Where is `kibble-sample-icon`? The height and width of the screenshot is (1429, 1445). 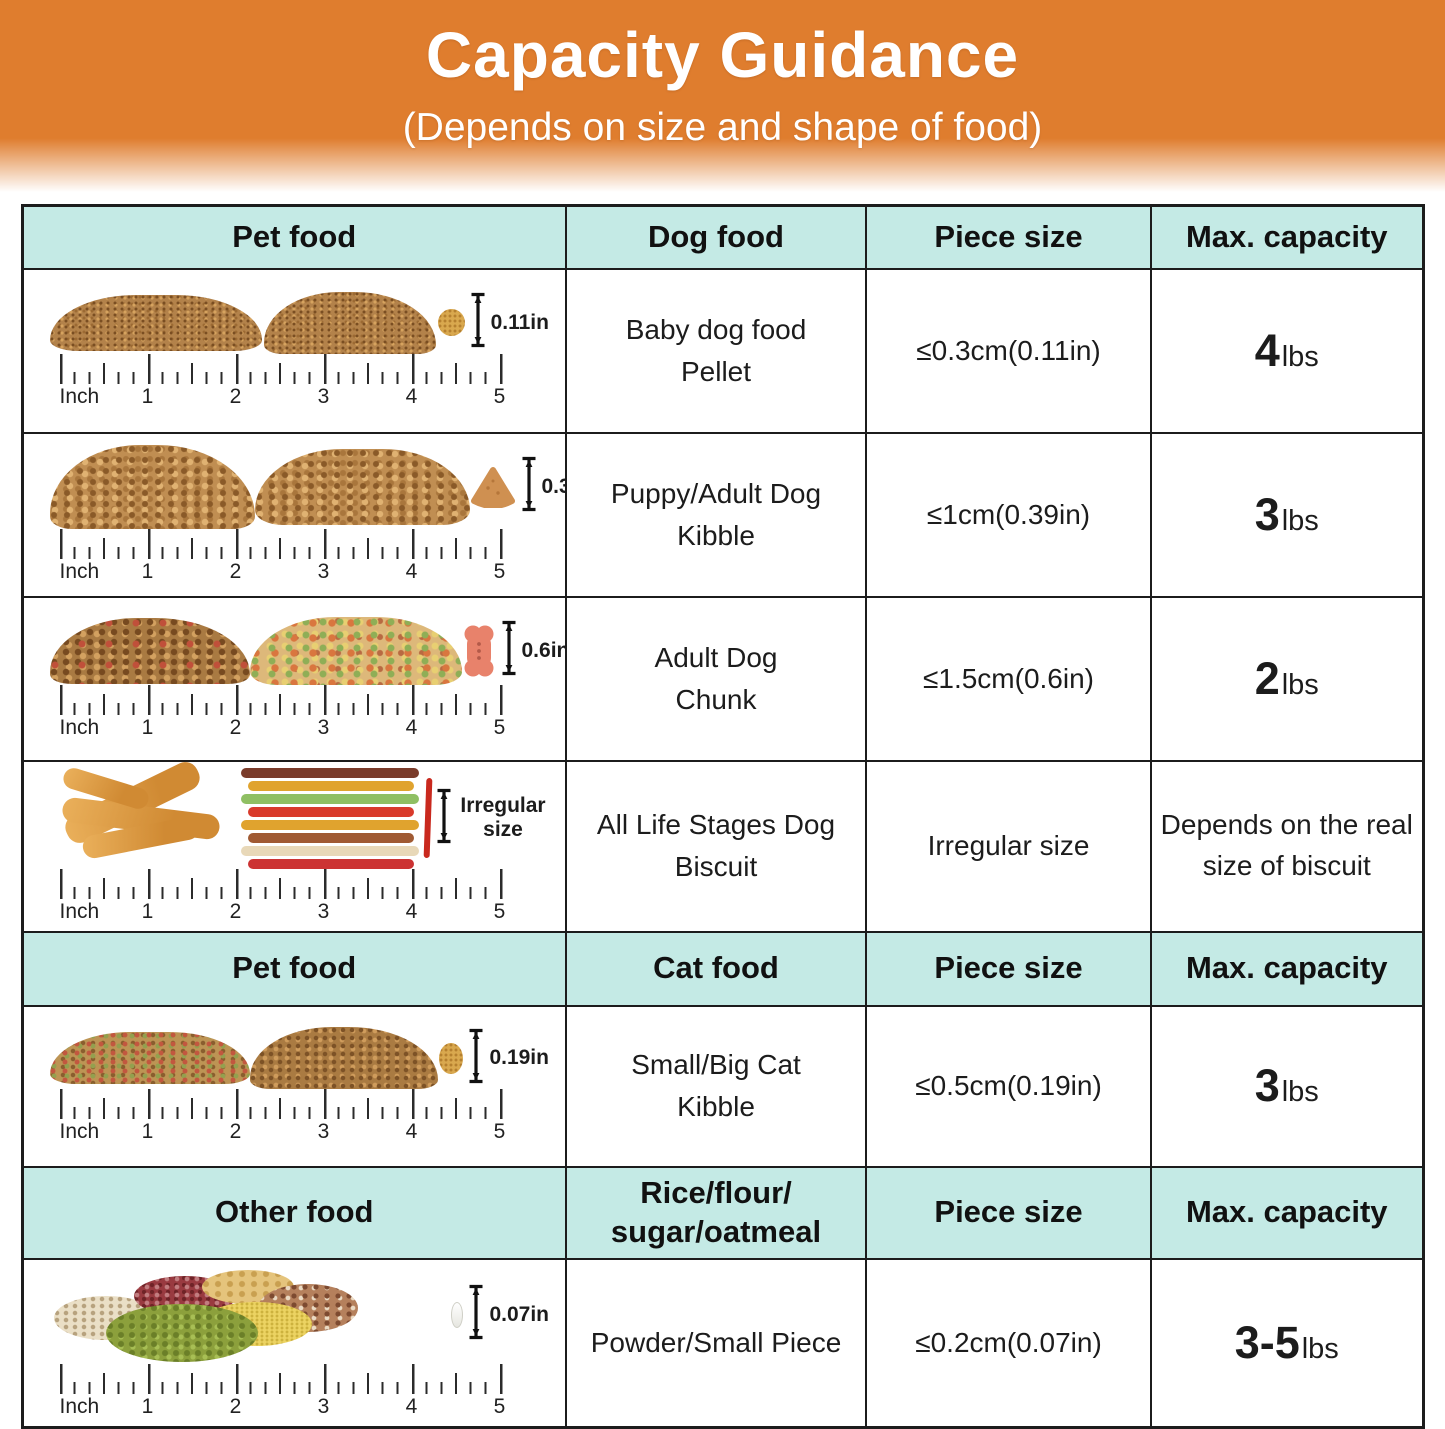 kibble-sample-icon is located at coordinates (492, 487).